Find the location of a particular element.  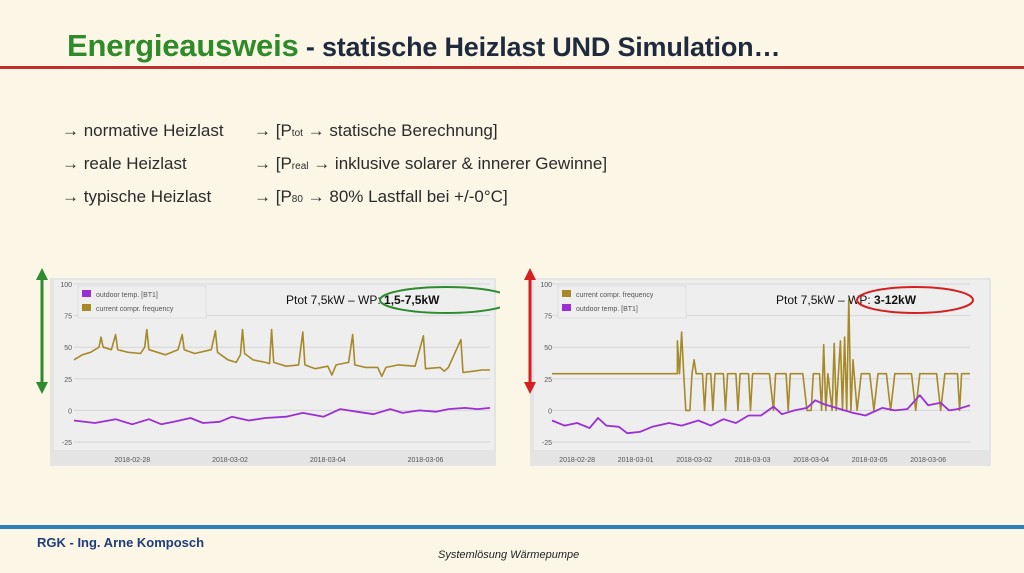

bullet-right-3: → [P80 → 80% Lastfall bei +/-0°C] is located at coordinates (381, 197).